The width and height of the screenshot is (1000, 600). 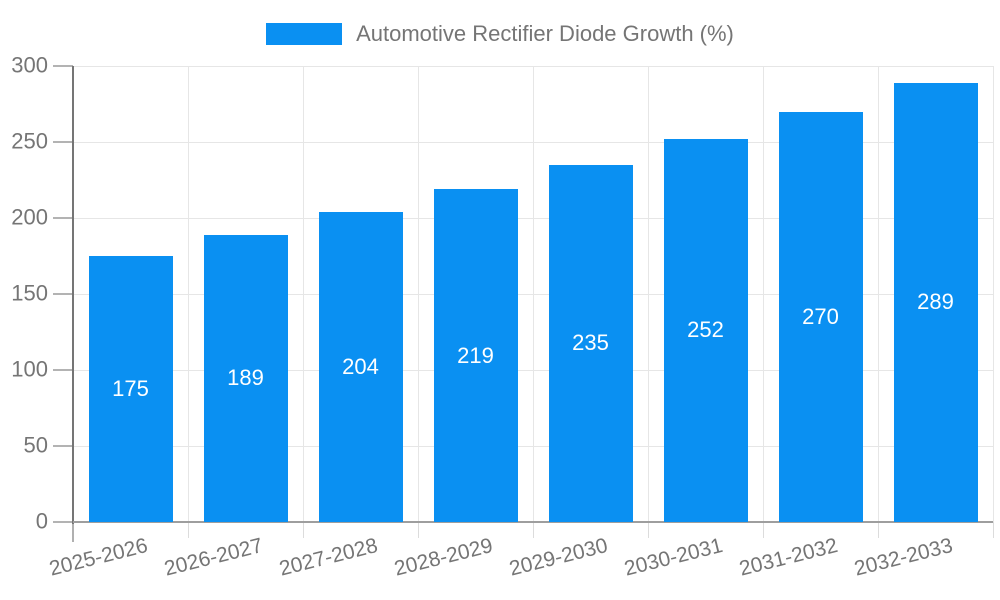 I want to click on bar: 270, so click(x=820, y=316).